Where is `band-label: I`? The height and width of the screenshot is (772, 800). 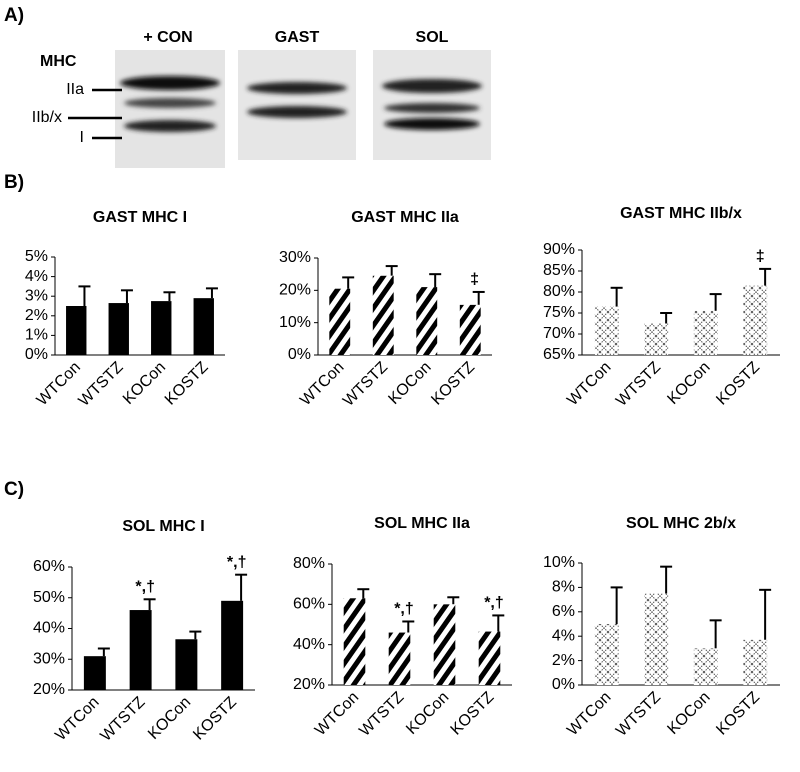 band-label: I is located at coordinates (82, 137).